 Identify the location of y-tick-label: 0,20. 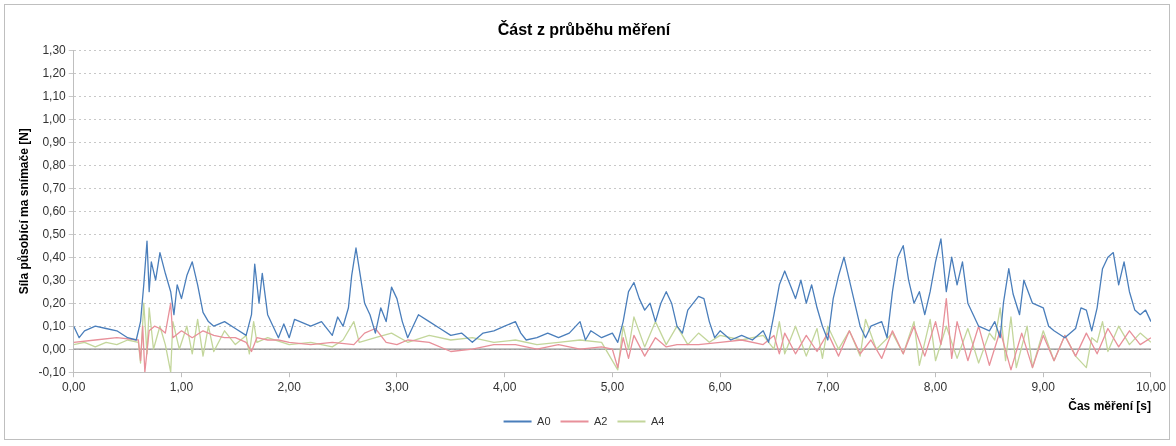
(54, 302).